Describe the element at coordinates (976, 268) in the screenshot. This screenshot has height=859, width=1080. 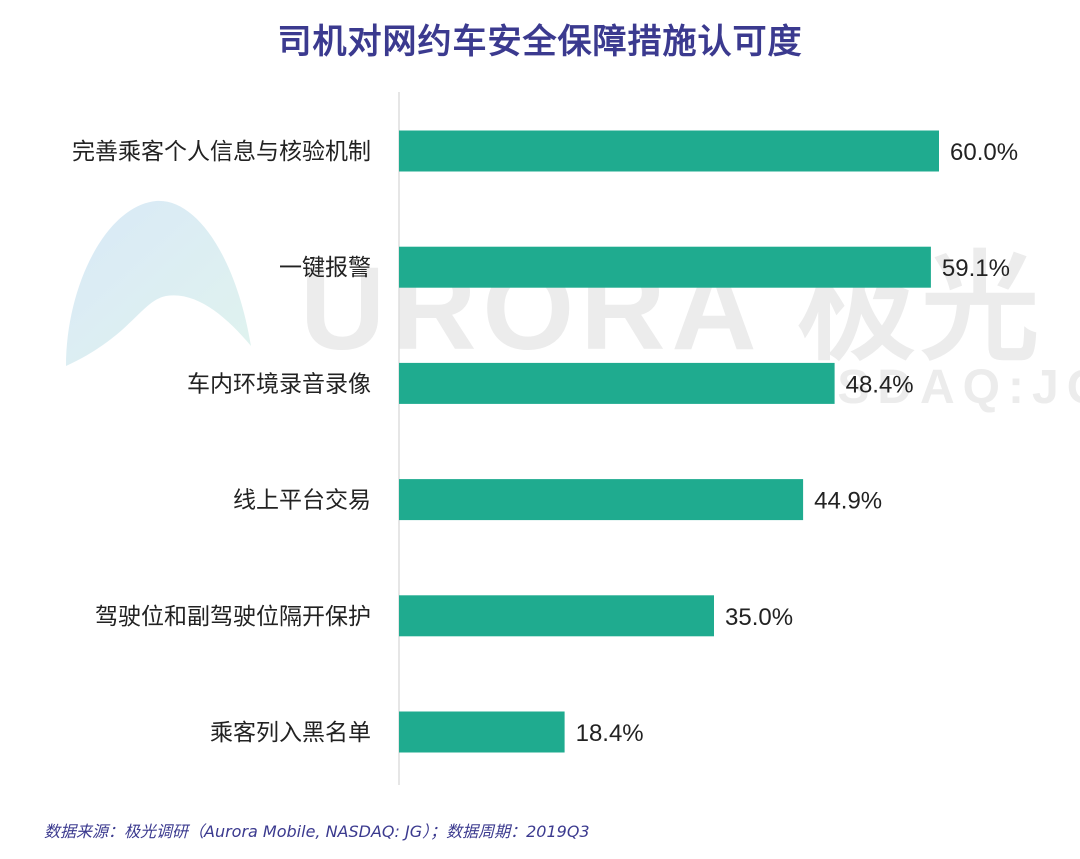
I see `value-label-1: 59.1%` at that location.